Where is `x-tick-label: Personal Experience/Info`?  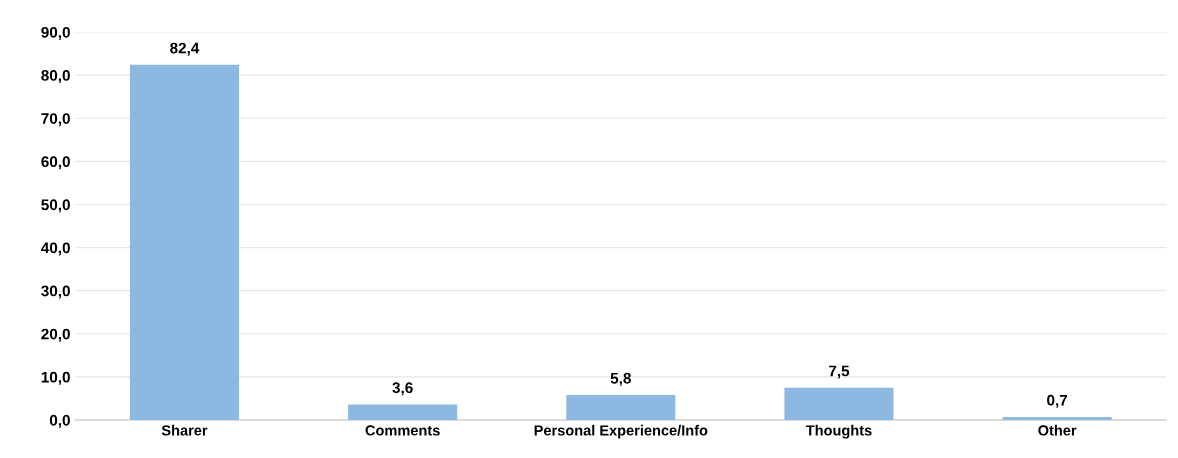 x-tick-label: Personal Experience/Info is located at coordinates (621, 431).